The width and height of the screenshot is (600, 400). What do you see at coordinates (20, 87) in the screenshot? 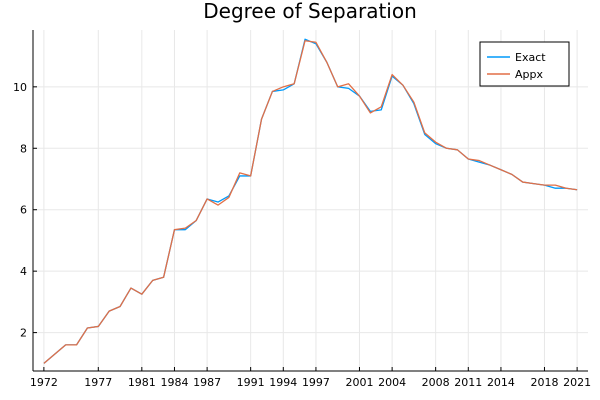
I see `y-tick-label: 10` at bounding box center [20, 87].